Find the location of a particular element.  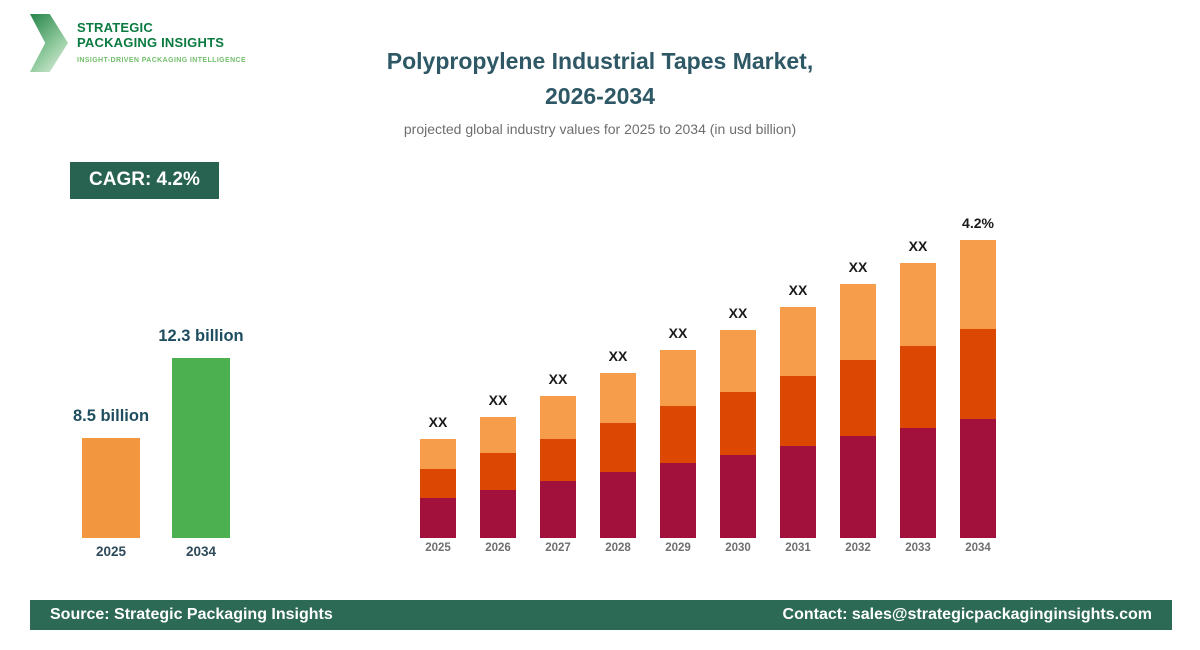

chevron-arrow-icon is located at coordinates (49, 43).